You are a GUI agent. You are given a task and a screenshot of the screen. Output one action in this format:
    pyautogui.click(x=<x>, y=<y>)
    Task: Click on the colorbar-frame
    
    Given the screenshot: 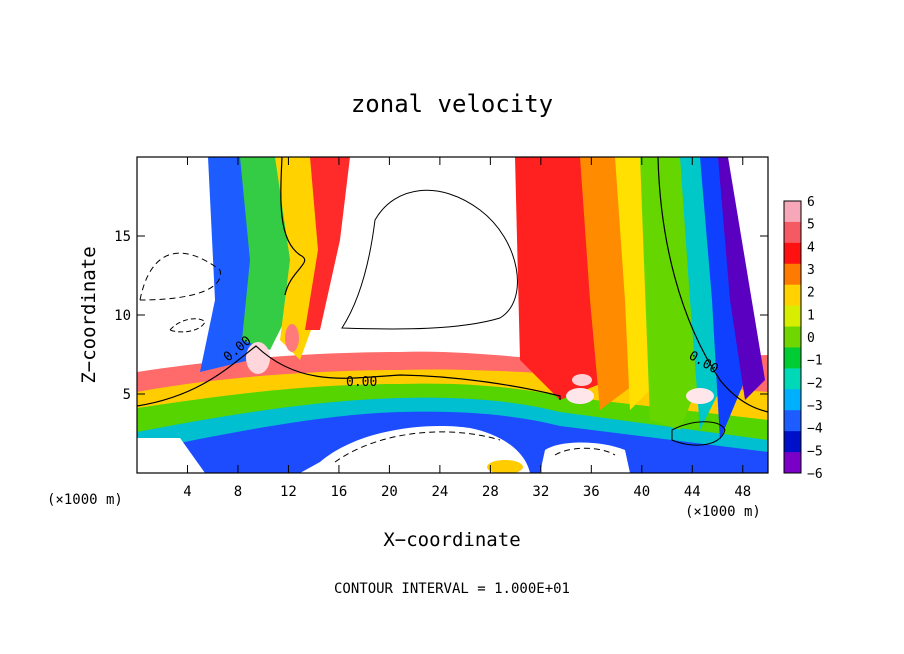 What is the action you would take?
    pyautogui.click(x=792, y=337)
    